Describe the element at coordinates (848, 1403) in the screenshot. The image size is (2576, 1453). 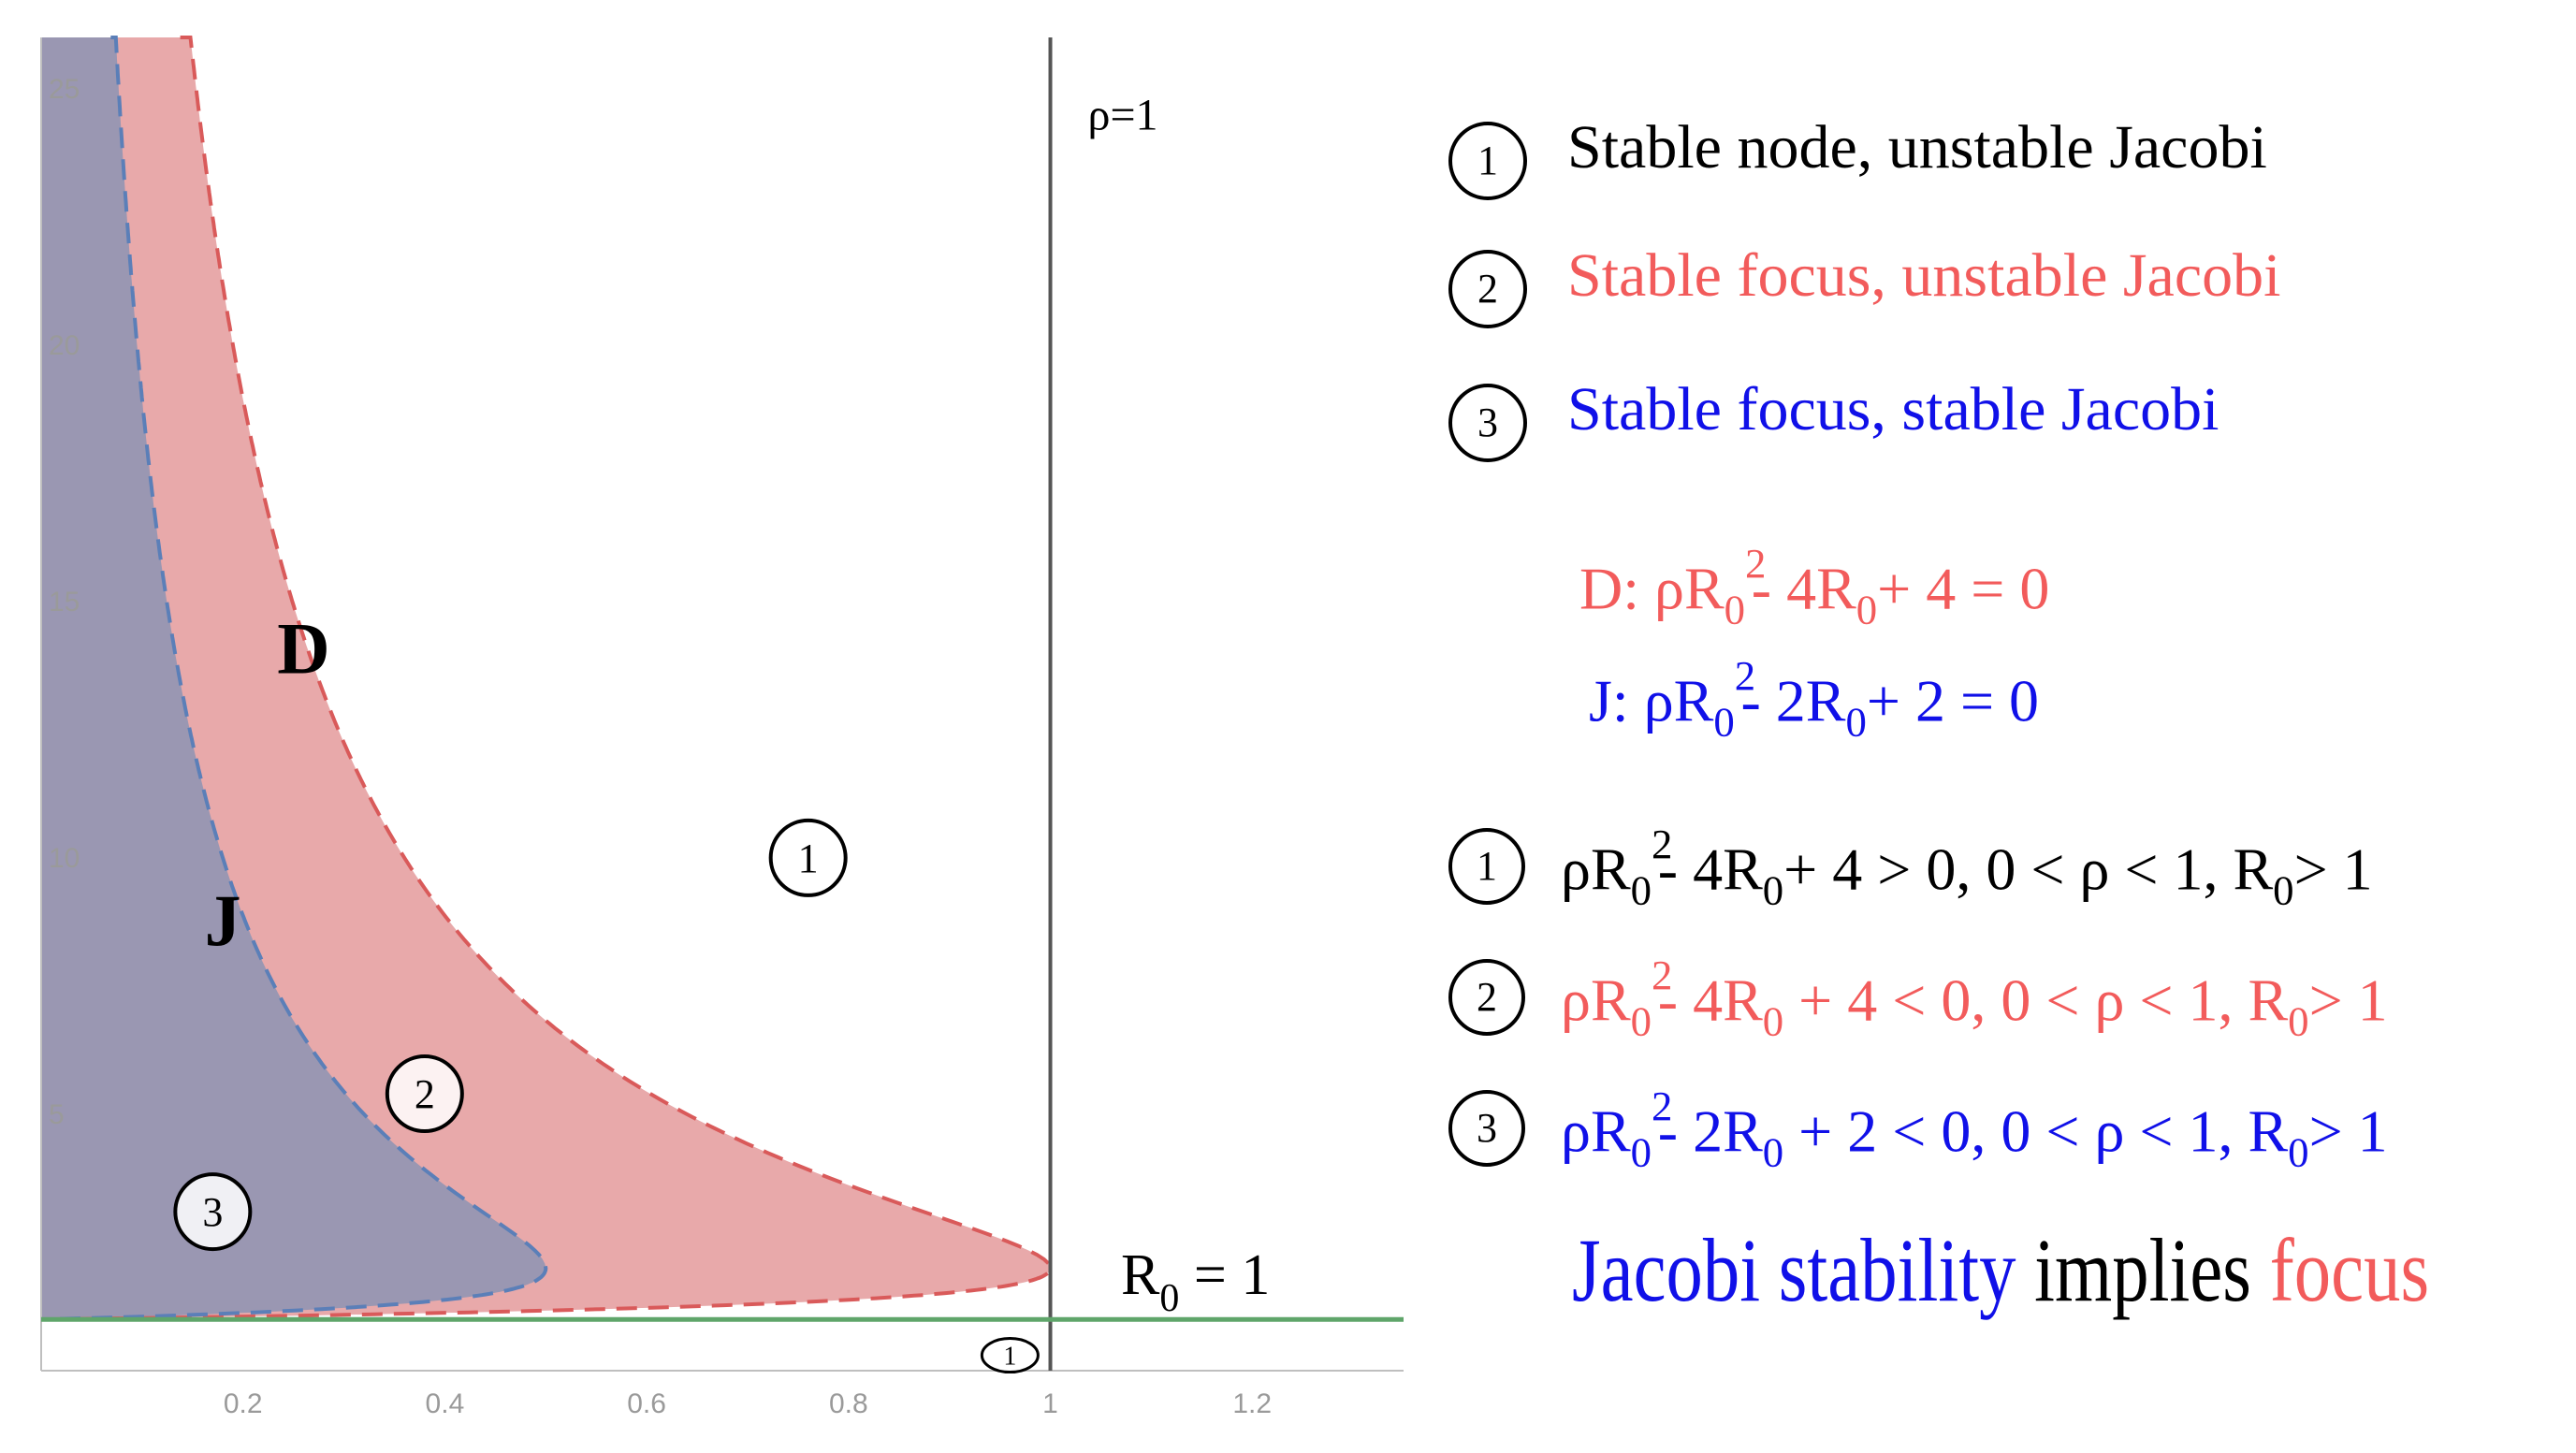
I see `x-tick-label: 0.8` at that location.